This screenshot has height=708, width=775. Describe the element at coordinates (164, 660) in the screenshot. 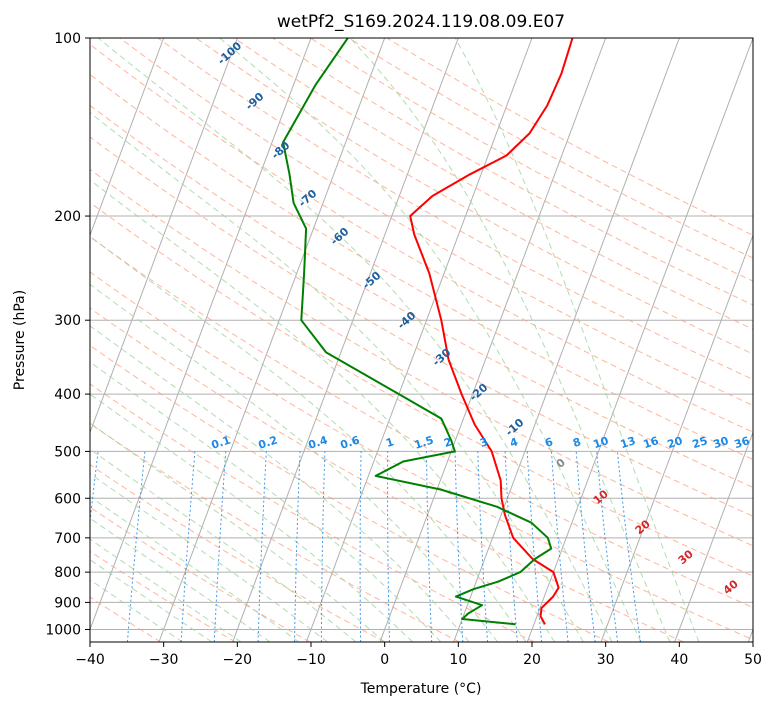

I see `x-tick-label: −30` at that location.